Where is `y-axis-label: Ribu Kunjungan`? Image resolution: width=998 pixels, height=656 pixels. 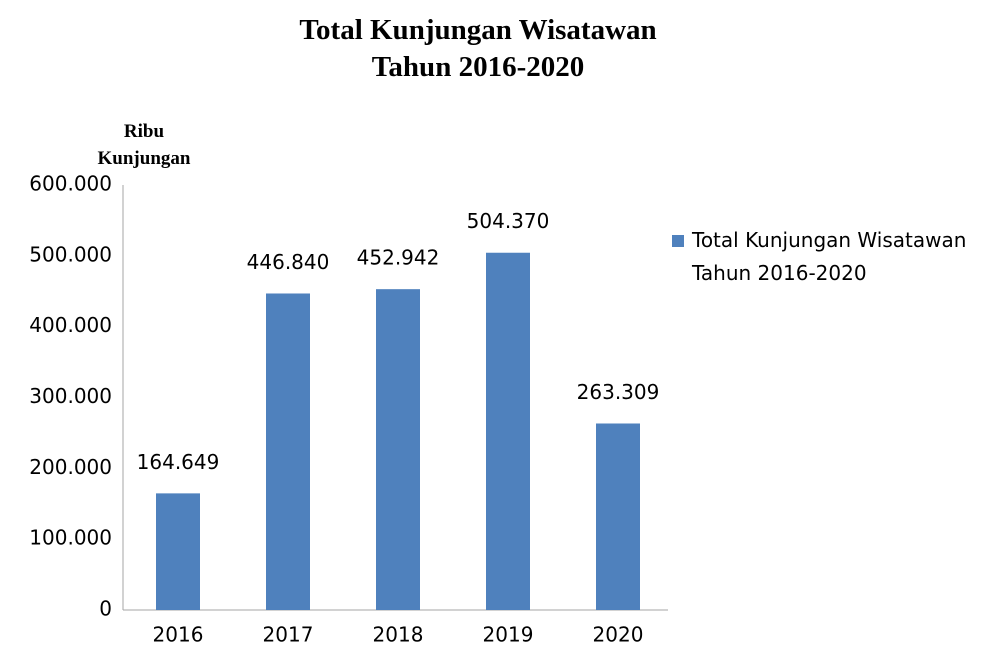 y-axis-label: Ribu Kunjungan is located at coordinates (144, 145).